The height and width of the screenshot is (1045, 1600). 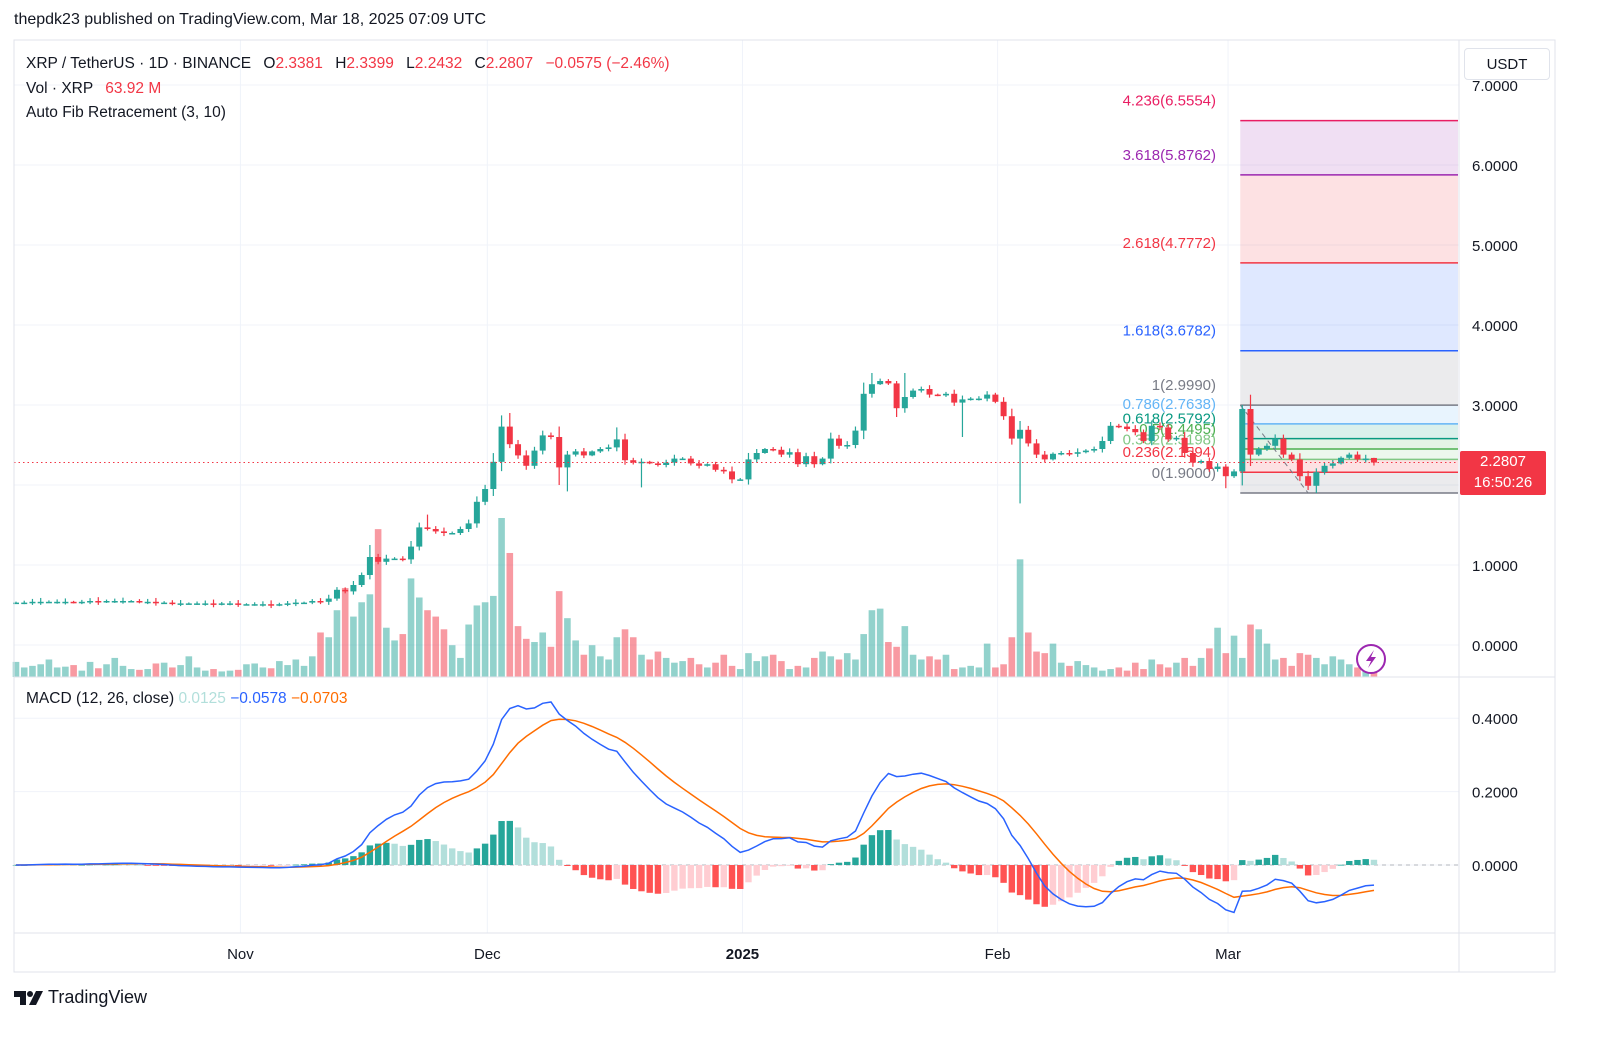 I want to click on footer-logo: TradingView, so click(x=80, y=997).